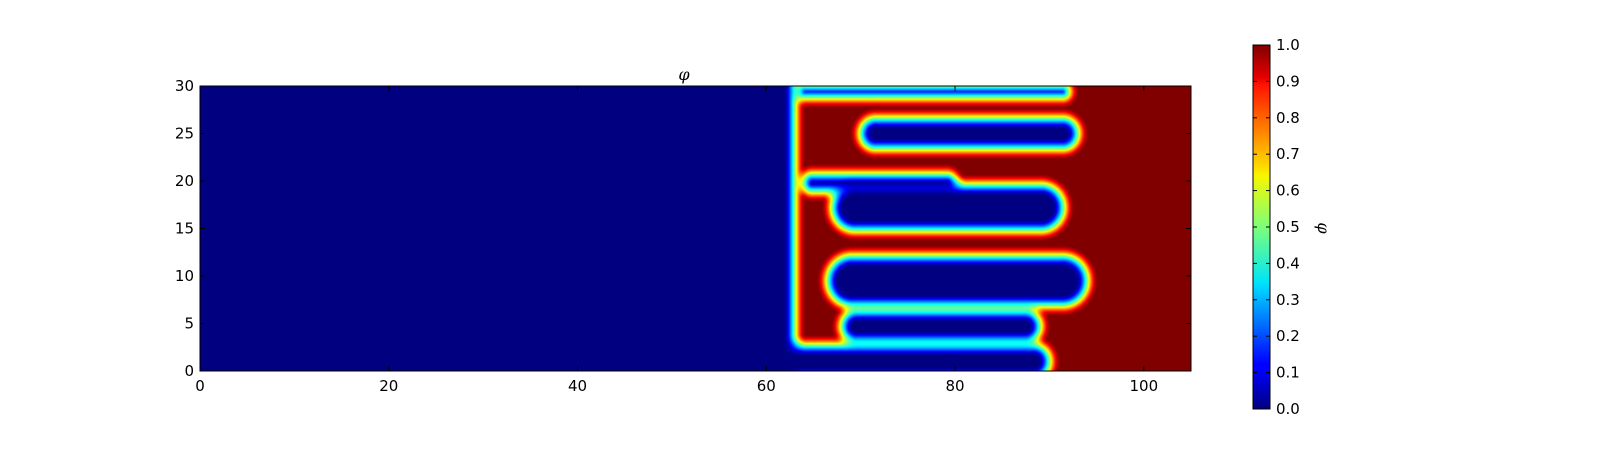 The width and height of the screenshot is (1600, 456). What do you see at coordinates (200, 386) in the screenshot?
I see `x-tick-label: 0` at bounding box center [200, 386].